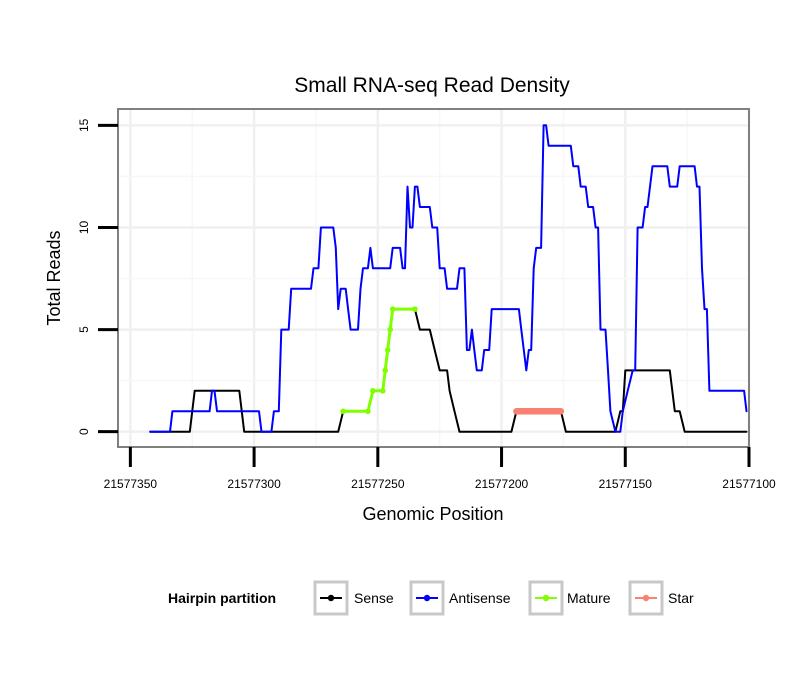 The width and height of the screenshot is (810, 690). I want to click on x-axis-title: Genomic Position, so click(432, 514).